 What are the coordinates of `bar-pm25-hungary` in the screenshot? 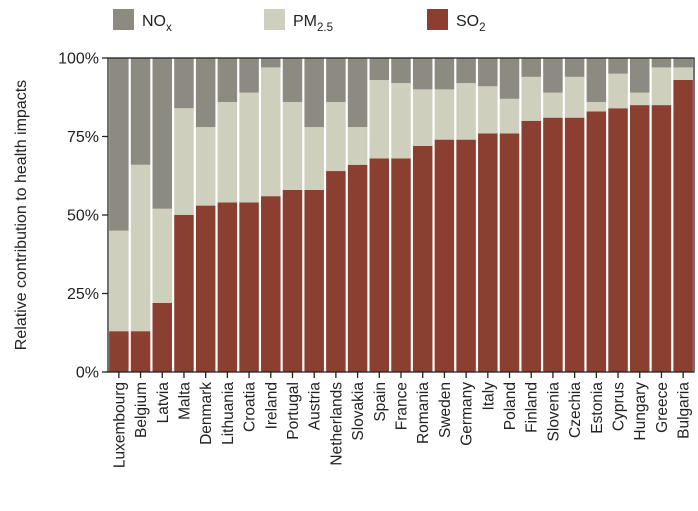 It's located at (639, 99).